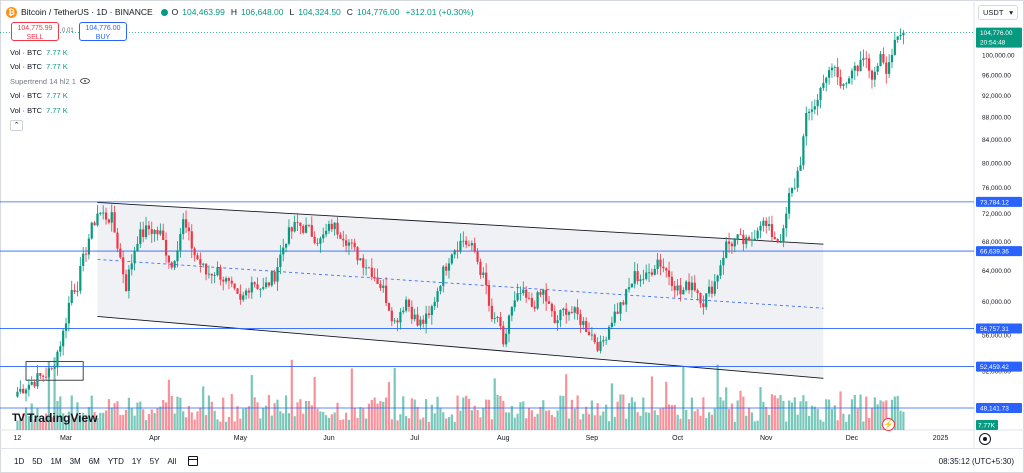  Describe the element at coordinates (35, 31) in the screenshot. I see `sell-button: 104,775.99 SELL` at that location.